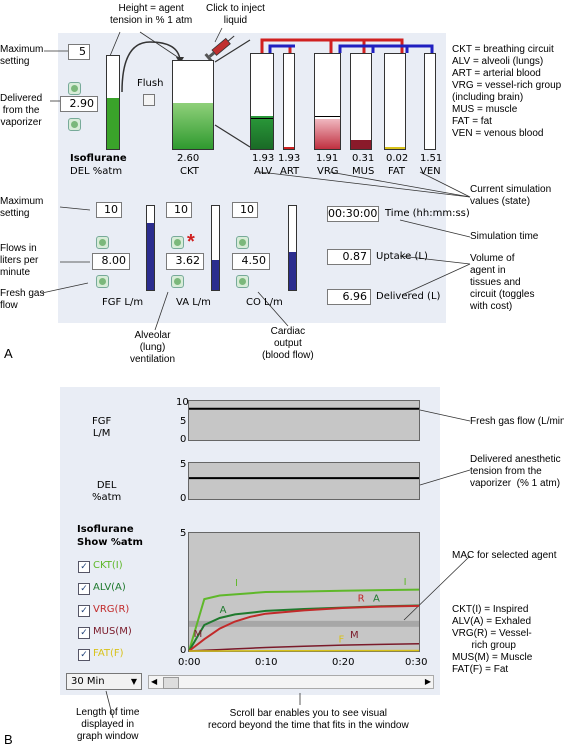  Describe the element at coordinates (361, 598) in the screenshot. I see `curve-label-r: R` at that location.